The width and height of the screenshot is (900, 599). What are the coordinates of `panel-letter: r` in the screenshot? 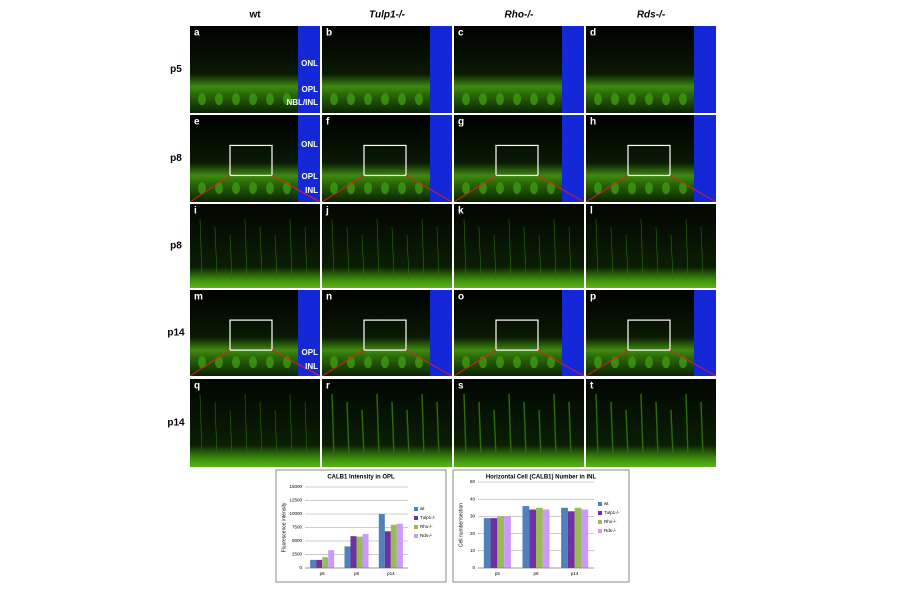 It's located at (328, 386).